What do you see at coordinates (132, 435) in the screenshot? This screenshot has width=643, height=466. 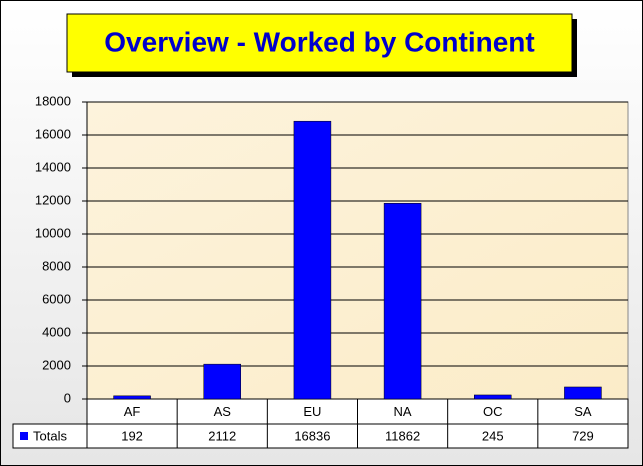 I see `table-value: 192` at bounding box center [132, 435].